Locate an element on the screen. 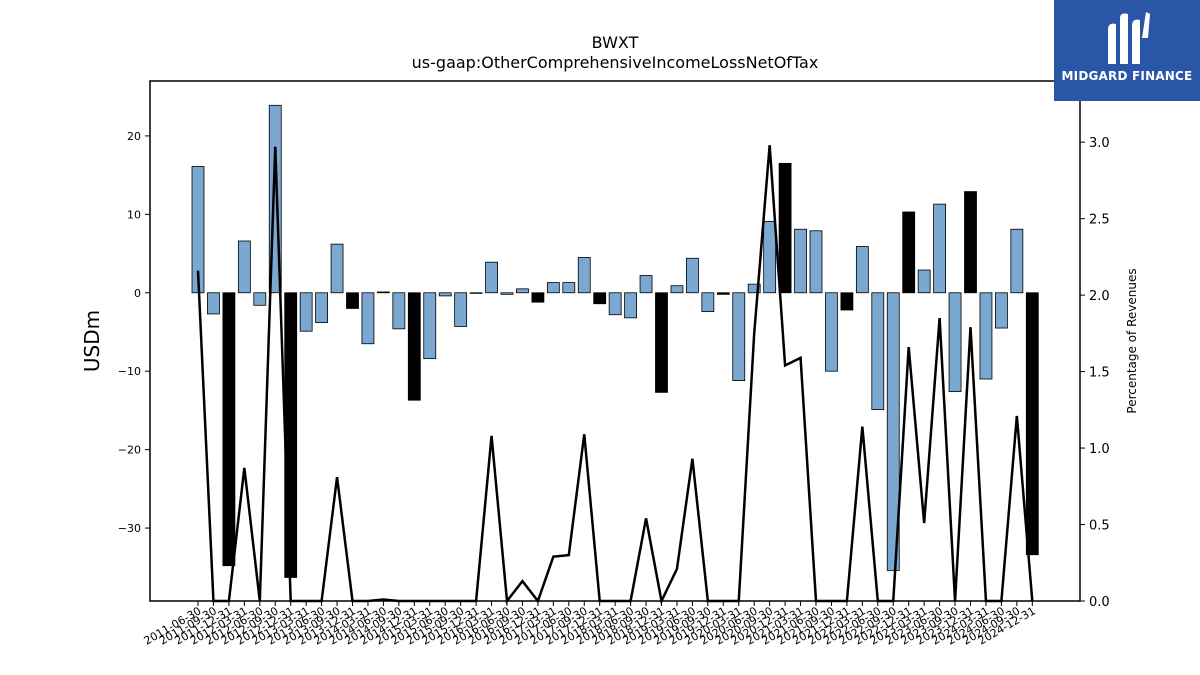  logo-text: MIDGARD FINANCE is located at coordinates (1127, 76).